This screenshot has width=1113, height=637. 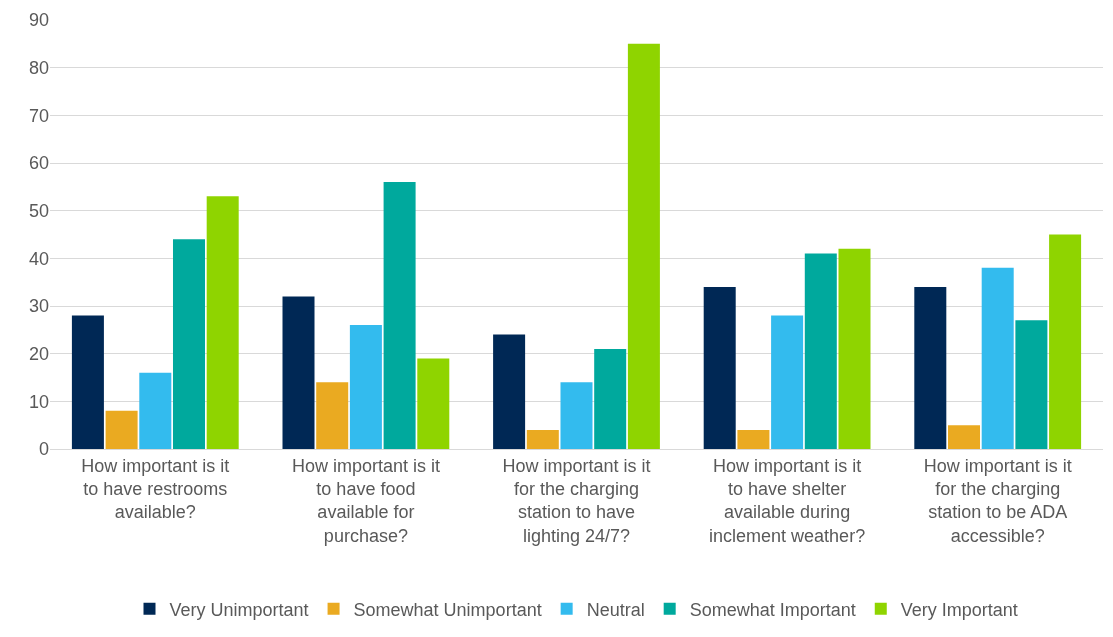 What do you see at coordinates (615, 609) in the screenshot?
I see `legend-label: Neutral` at bounding box center [615, 609].